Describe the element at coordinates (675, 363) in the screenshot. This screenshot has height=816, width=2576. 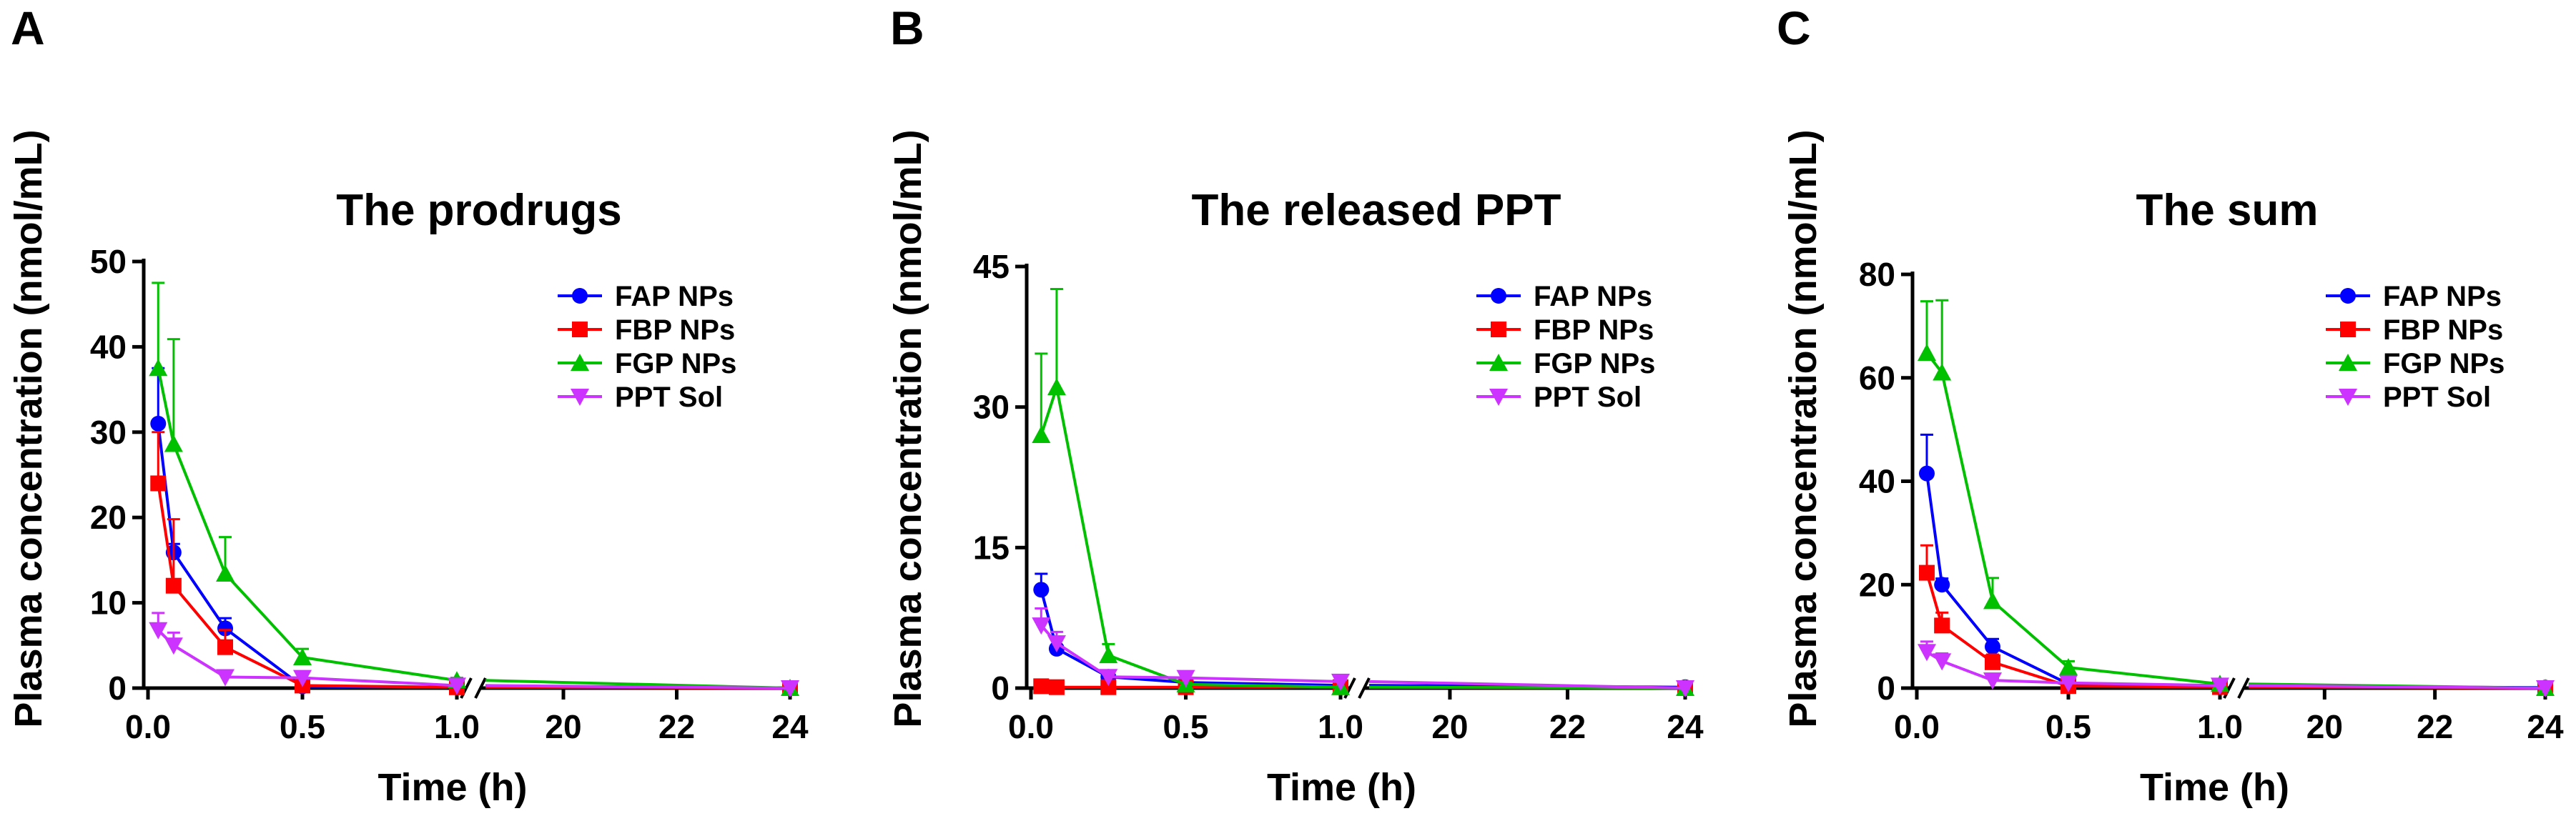
I see `legend-label: FGP NPs` at that location.